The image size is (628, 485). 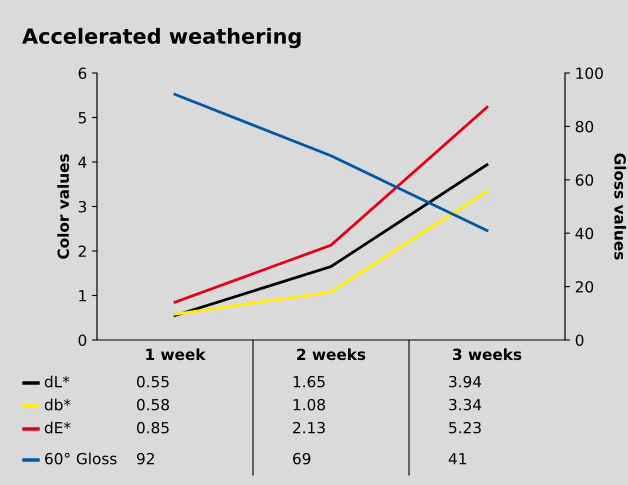 What do you see at coordinates (82, 206) in the screenshot?
I see `y-tick-label: 3` at bounding box center [82, 206].